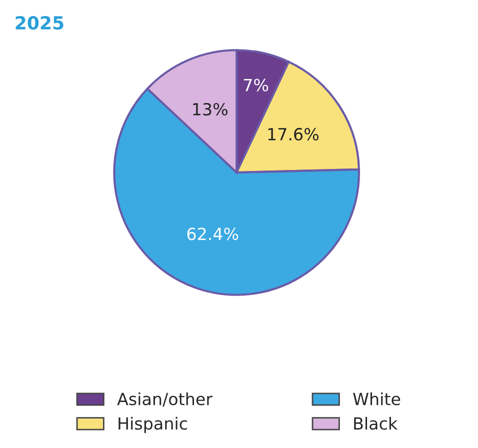 This screenshot has height=448, width=478. What do you see at coordinates (212, 234) in the screenshot?
I see `data-label: 62.4%` at bounding box center [212, 234].